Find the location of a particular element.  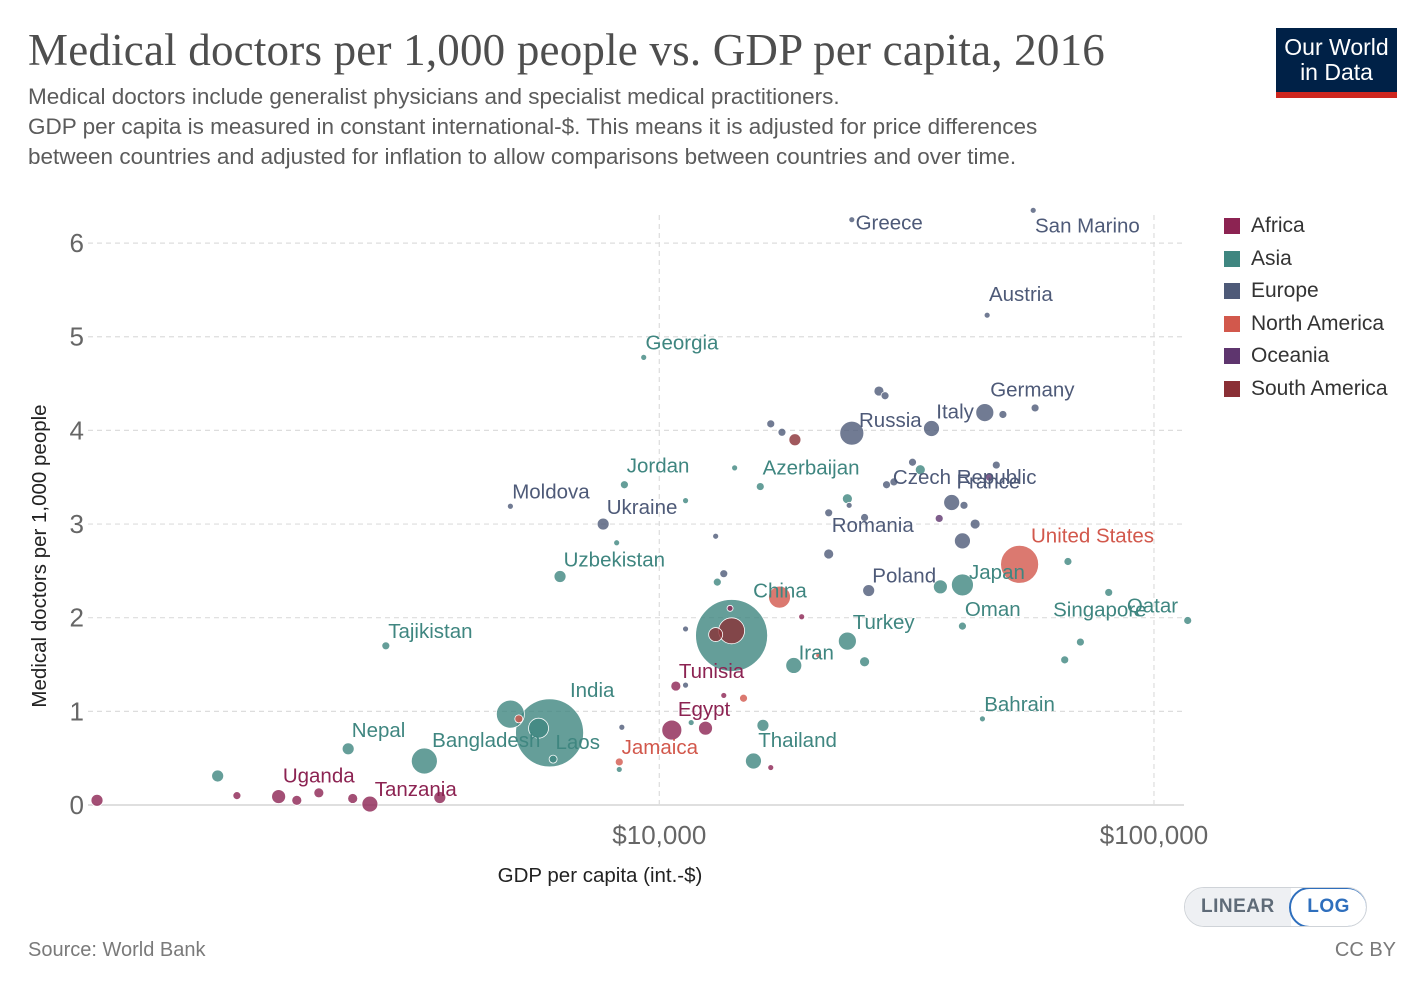

y-tick-label: 1 is located at coordinates (77, 711).